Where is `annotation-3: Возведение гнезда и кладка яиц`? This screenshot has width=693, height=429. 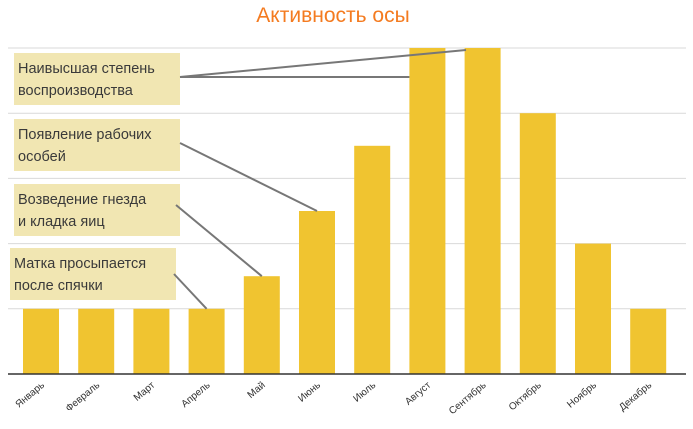 annotation-3: Возведение гнезда и кладка яиц is located at coordinates (138, 230).